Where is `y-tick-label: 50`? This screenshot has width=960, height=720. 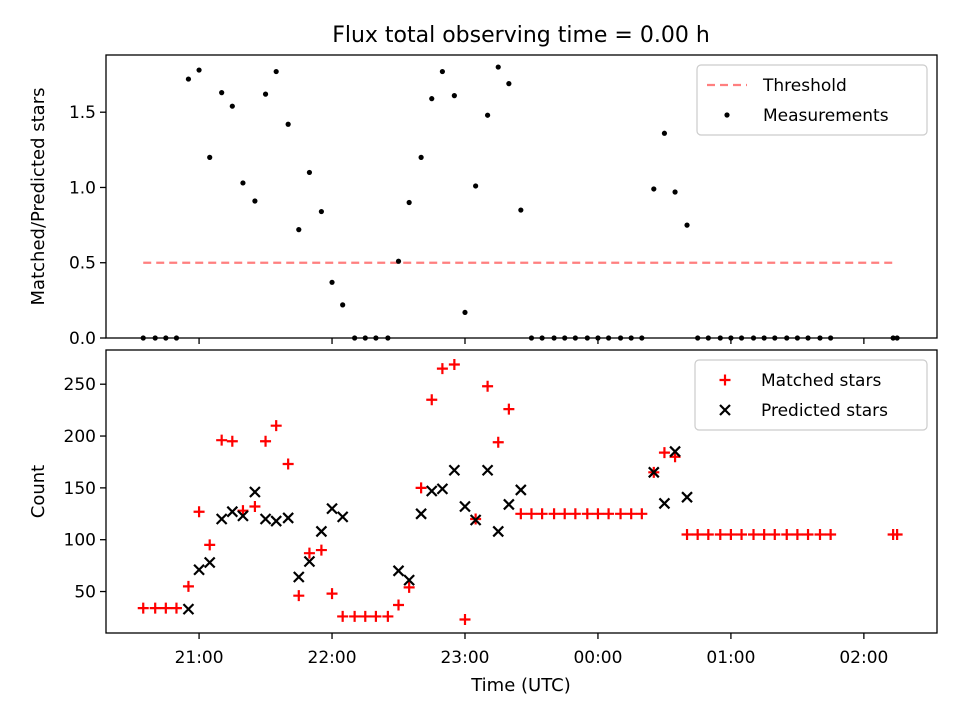
y-tick-label: 50 is located at coordinates (85, 593).